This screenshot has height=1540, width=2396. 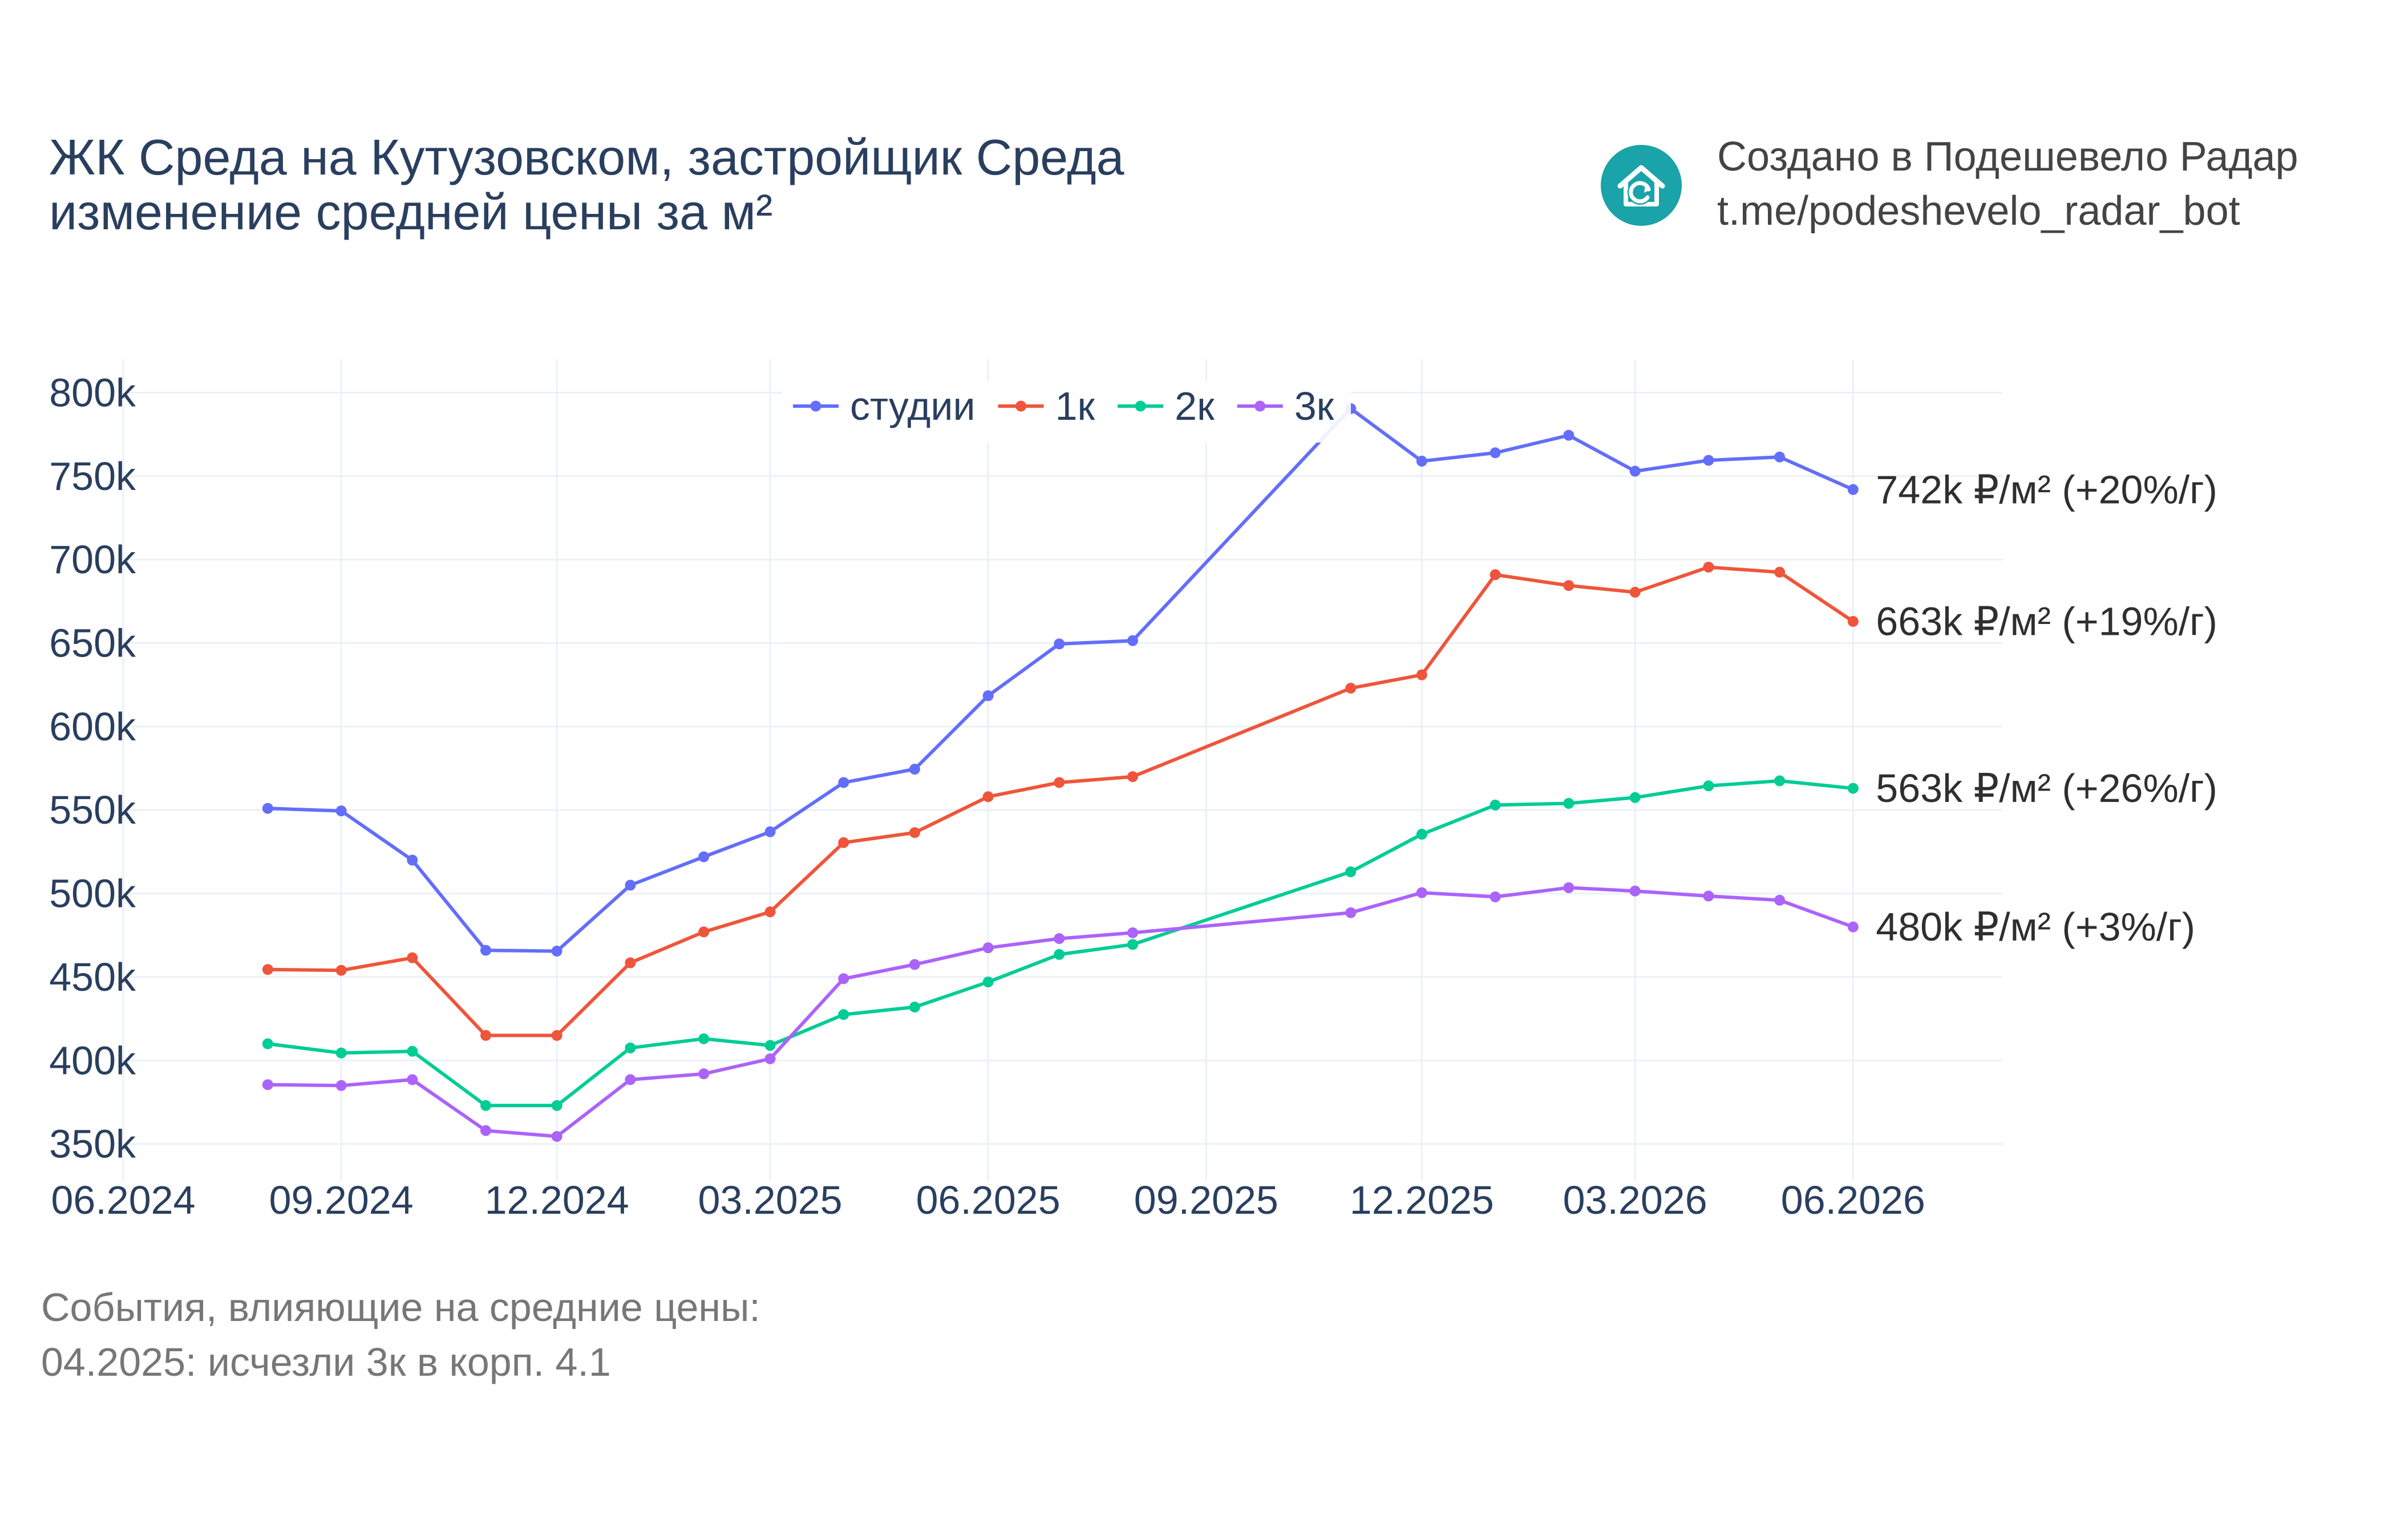 I want to click on end-label: 742k ₽/м² (+20%/г), so click(x=2047, y=490).